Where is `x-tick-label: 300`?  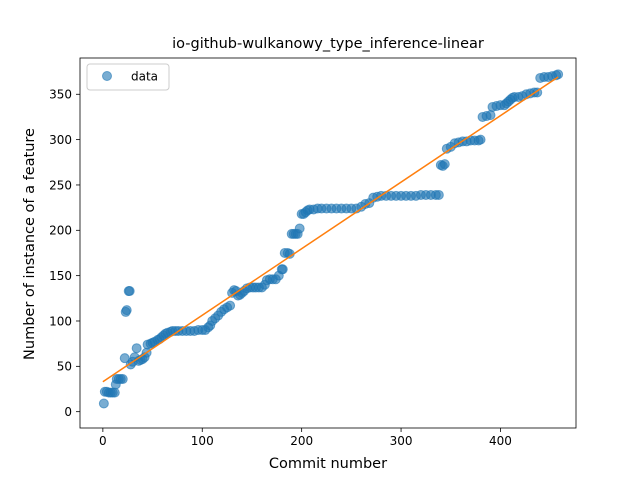 x-tick-label: 300 is located at coordinates (401, 441).